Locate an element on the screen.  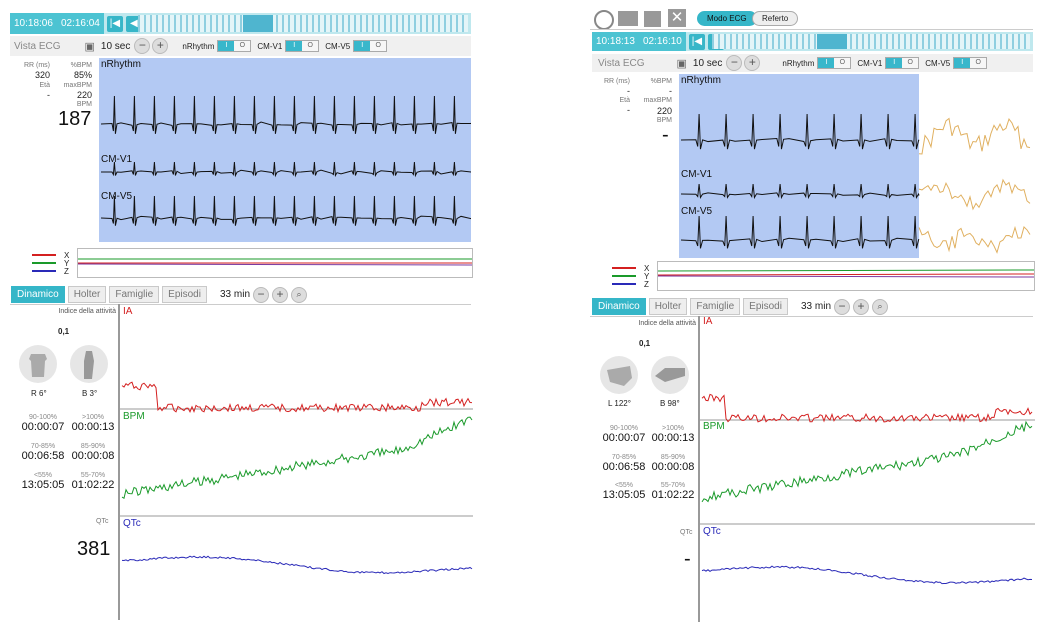
current-time: 10:18:06 is located at coordinates (33, 23).